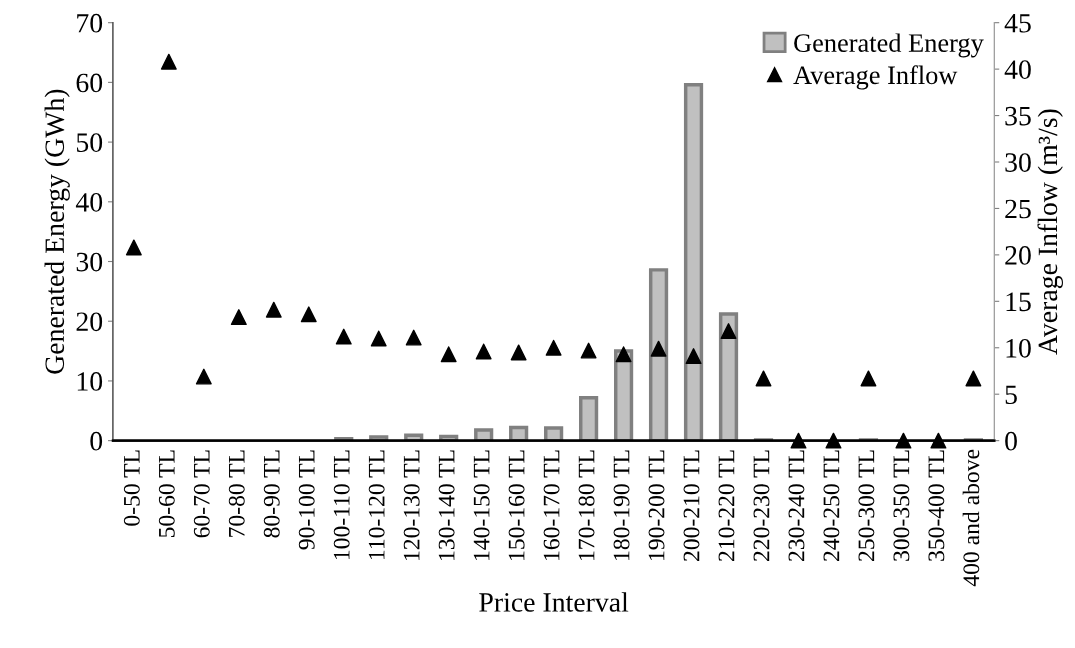 The width and height of the screenshot is (1075, 648). I want to click on y2-axis-title: Average Inflow (m³/s), so click(1050, 232).